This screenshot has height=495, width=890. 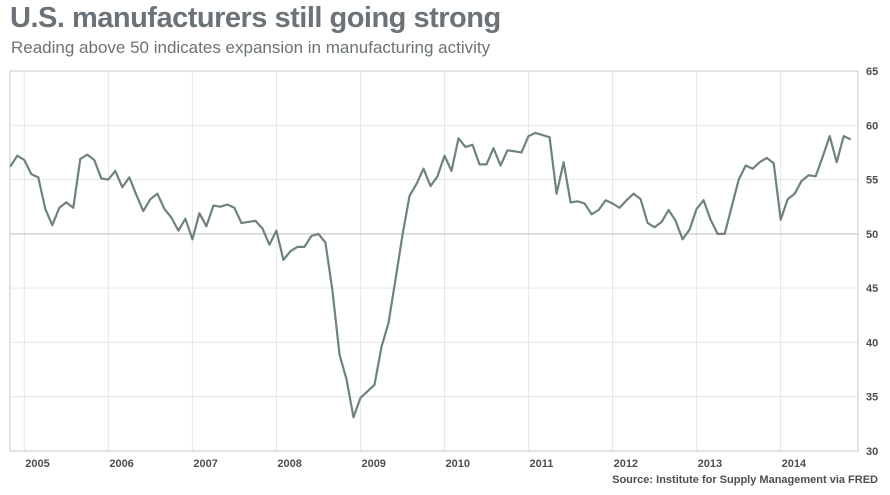 I want to click on x-axis-ticks: 2005 2006 2007 2008 2009 2010 2011 2012 2013 2014, so click(x=416, y=464).